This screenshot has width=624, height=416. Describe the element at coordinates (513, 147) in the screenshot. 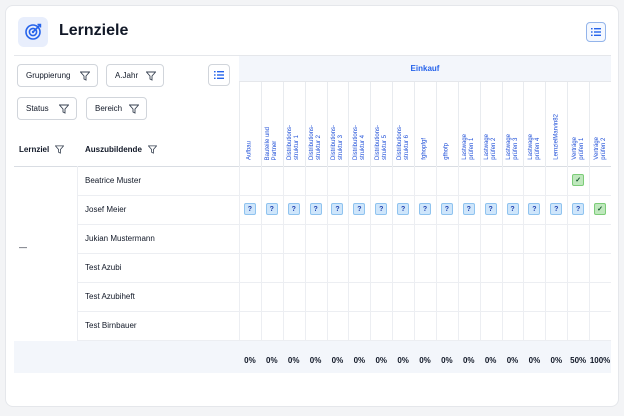

I see `topic-label: Lastwage prüfen 3` at that location.